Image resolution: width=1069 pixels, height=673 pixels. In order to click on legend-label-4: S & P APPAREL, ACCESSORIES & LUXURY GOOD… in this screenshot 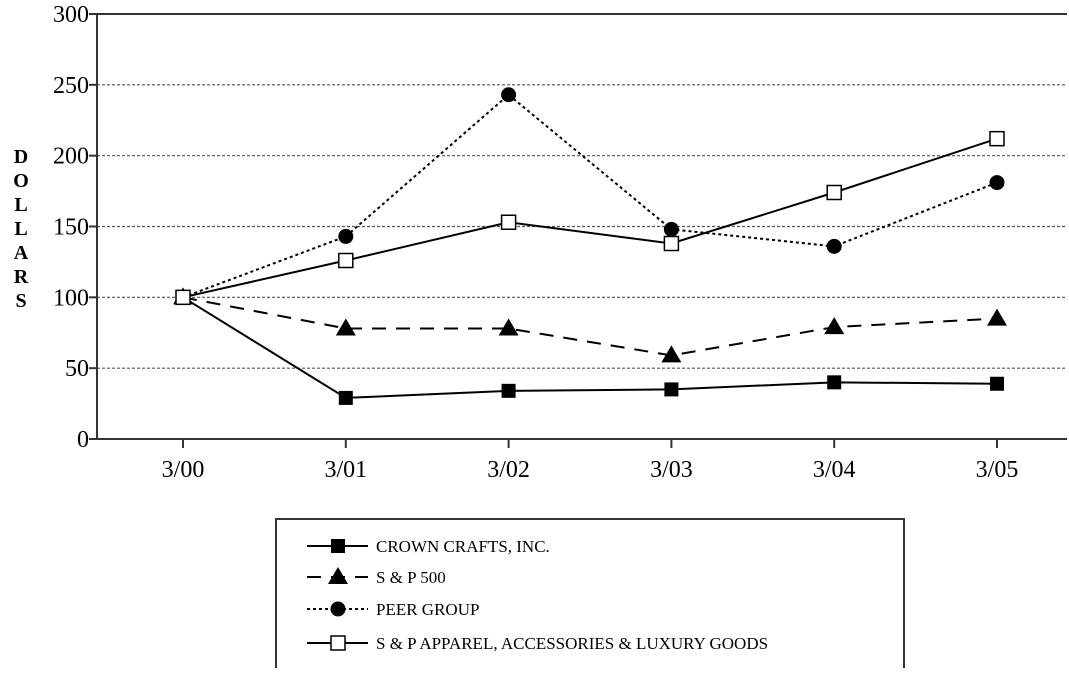, I will do `click(572, 643)`.